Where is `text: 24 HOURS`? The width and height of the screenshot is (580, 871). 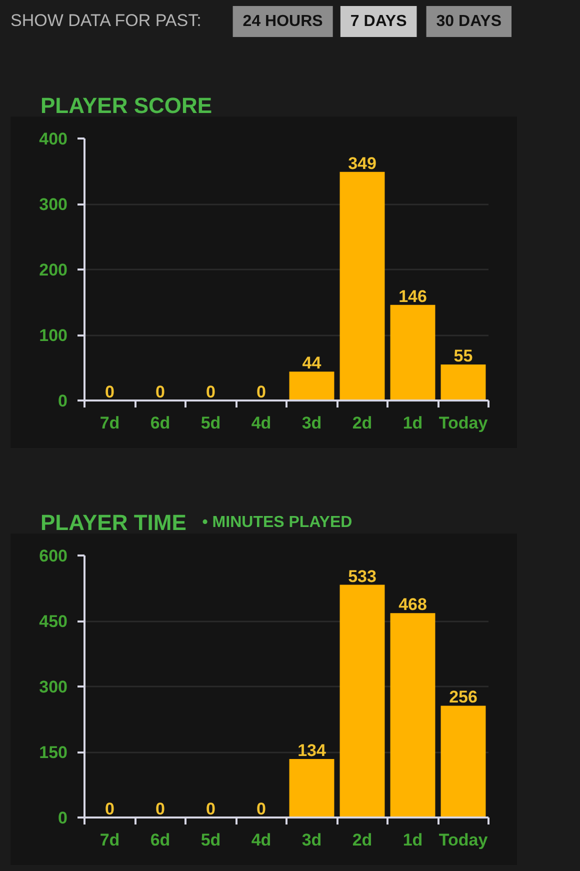
text: 24 HOURS is located at coordinates (283, 21).